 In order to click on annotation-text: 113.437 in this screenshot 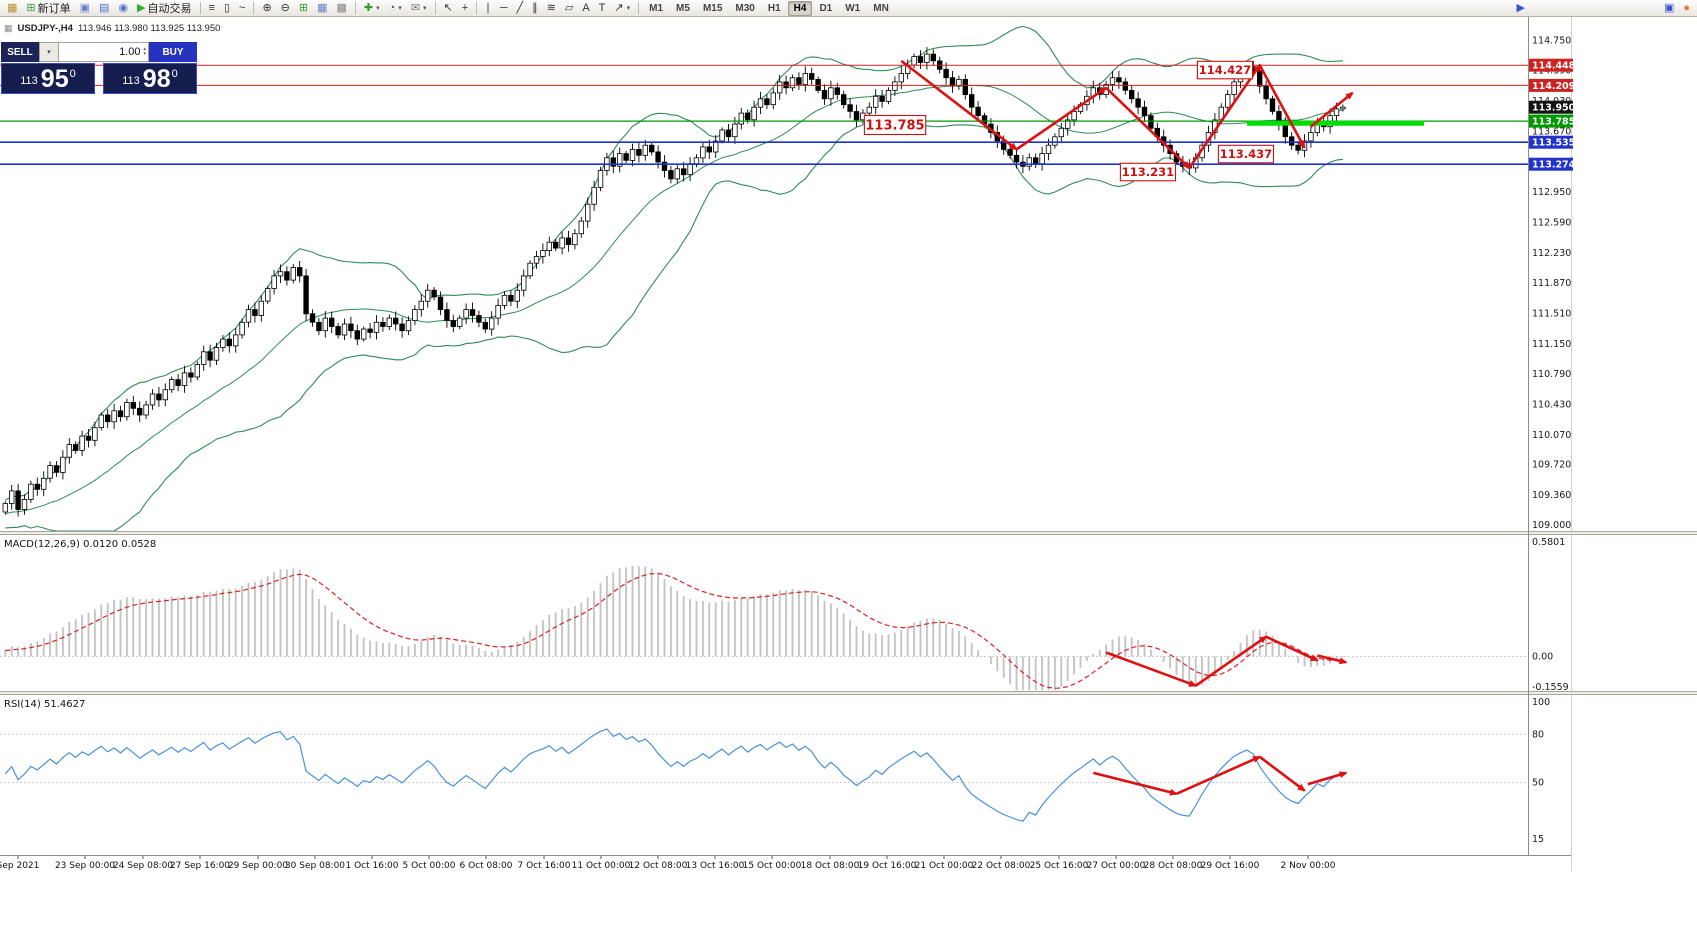, I will do `click(1246, 154)`.